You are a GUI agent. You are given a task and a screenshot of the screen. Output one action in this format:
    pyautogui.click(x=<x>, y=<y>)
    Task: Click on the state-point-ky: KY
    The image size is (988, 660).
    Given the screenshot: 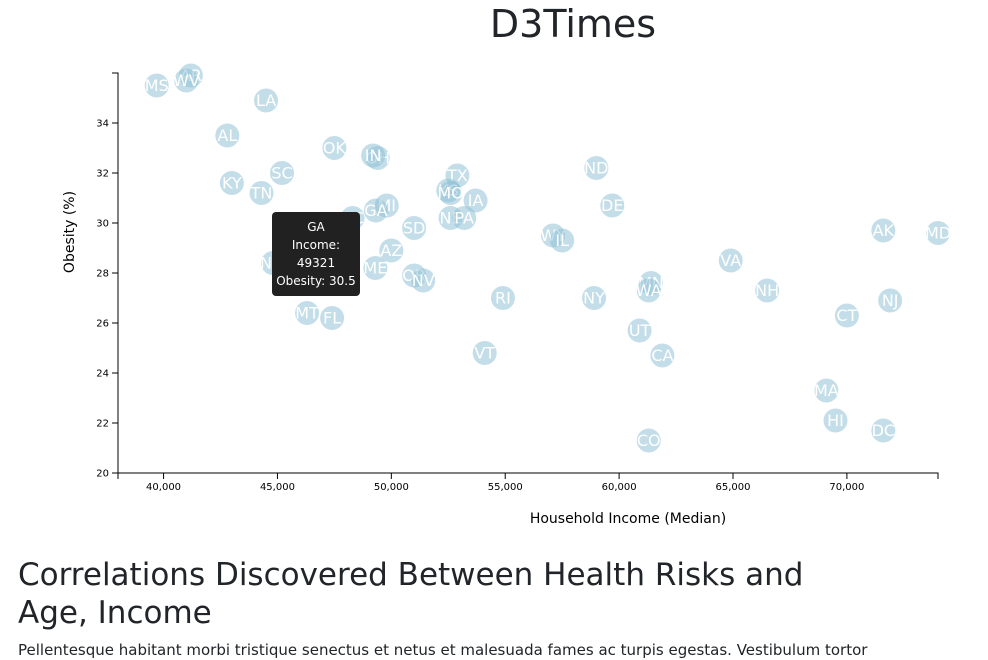 What is the action you would take?
    pyautogui.click(x=231, y=183)
    